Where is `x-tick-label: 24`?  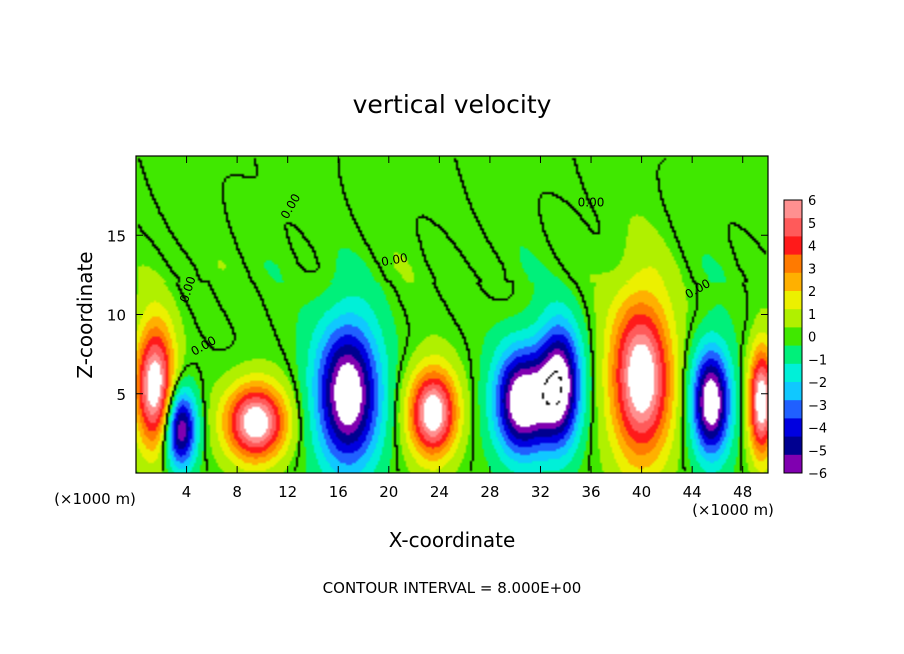
x-tick-label: 24 is located at coordinates (439, 492).